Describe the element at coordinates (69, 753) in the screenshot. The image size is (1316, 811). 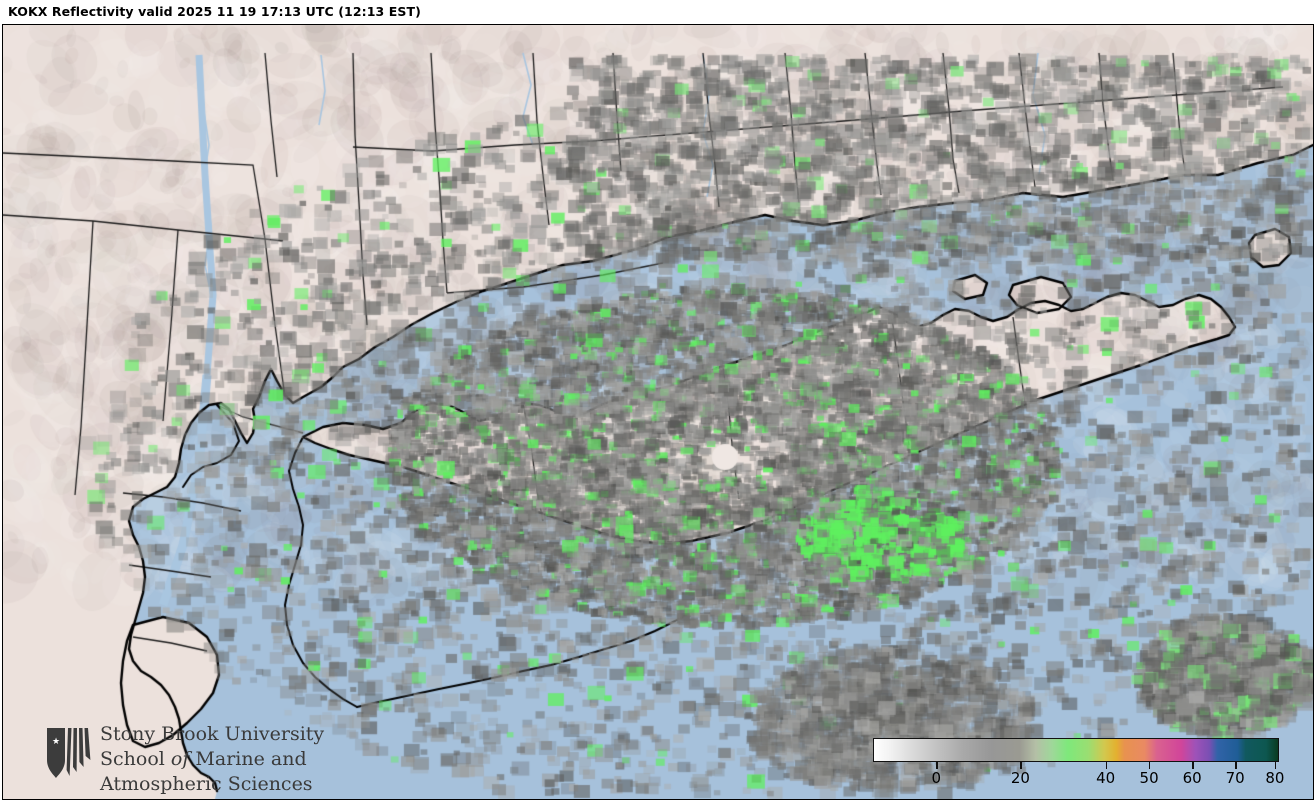
I see `shield-icon: ★` at that location.